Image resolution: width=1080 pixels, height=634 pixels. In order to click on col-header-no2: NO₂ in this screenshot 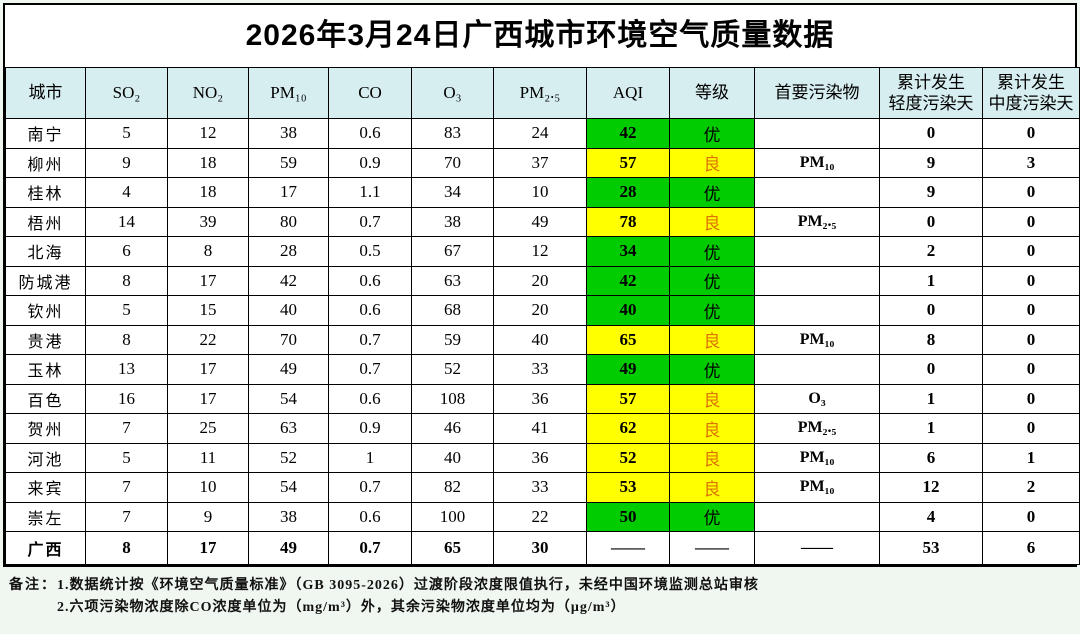, I will do `click(208, 93)`.